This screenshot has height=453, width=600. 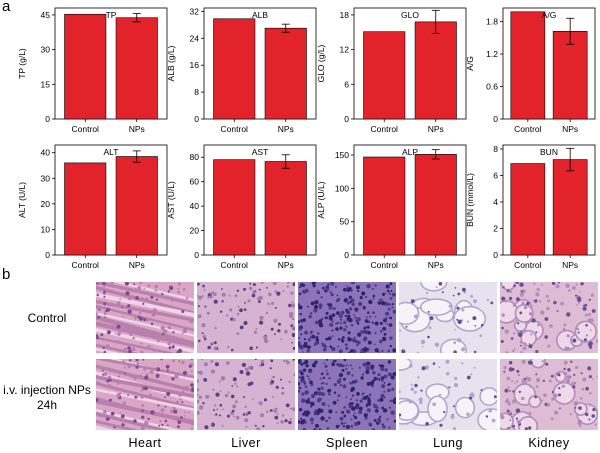 What do you see at coordinates (145, 317) in the screenshot?
I see `histology-image-heart` at bounding box center [145, 317].